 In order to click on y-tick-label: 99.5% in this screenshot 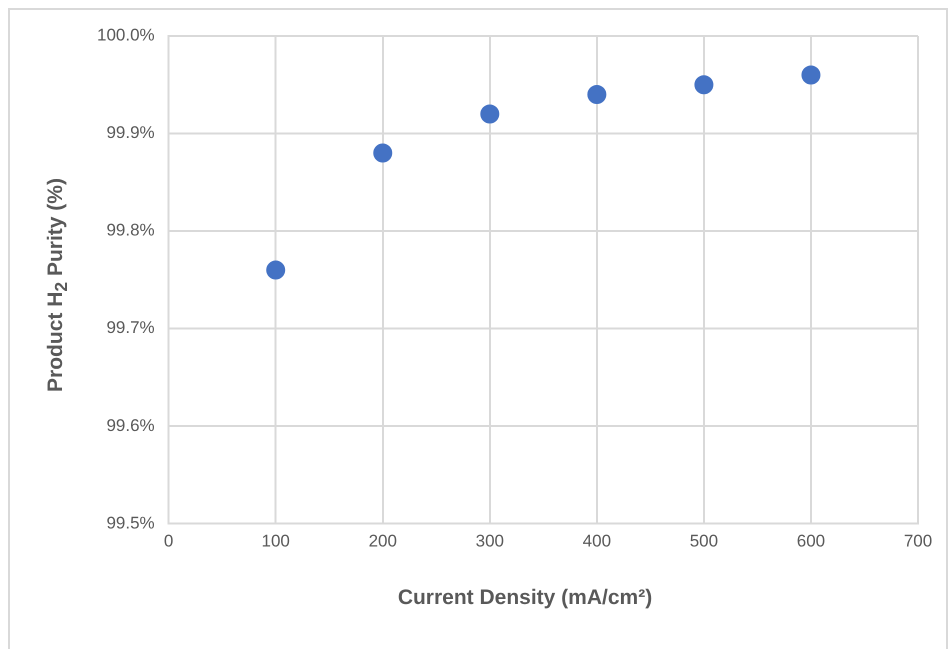, I will do `click(130, 522)`.